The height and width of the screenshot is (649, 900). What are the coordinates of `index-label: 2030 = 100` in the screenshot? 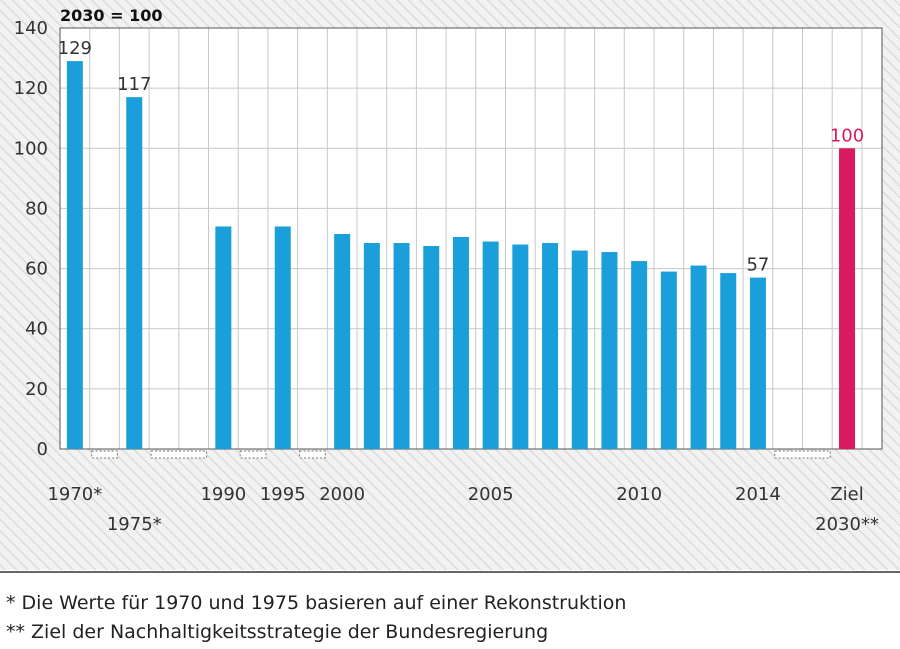 It's located at (111, 15).